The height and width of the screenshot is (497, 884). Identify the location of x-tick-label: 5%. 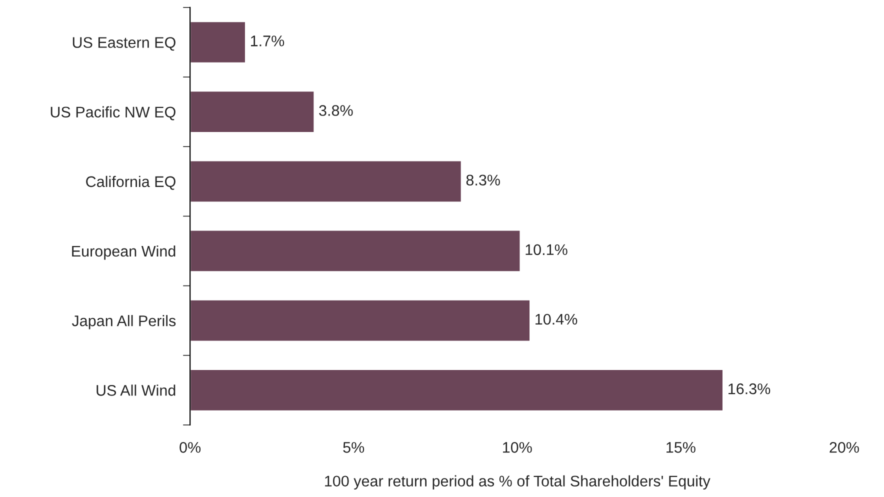
(353, 447).